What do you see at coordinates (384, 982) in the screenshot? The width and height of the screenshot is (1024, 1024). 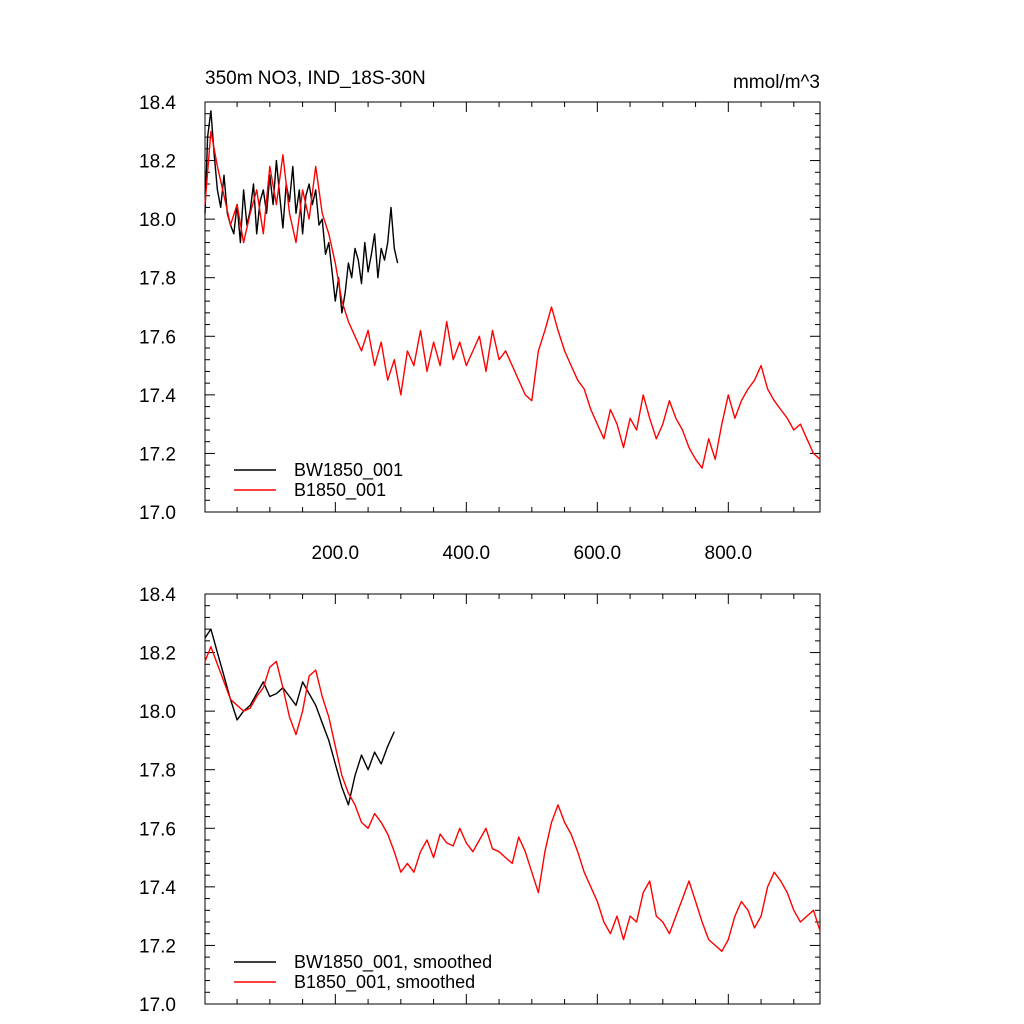 I see `legend-label: B1850_001, smoothed` at bounding box center [384, 982].